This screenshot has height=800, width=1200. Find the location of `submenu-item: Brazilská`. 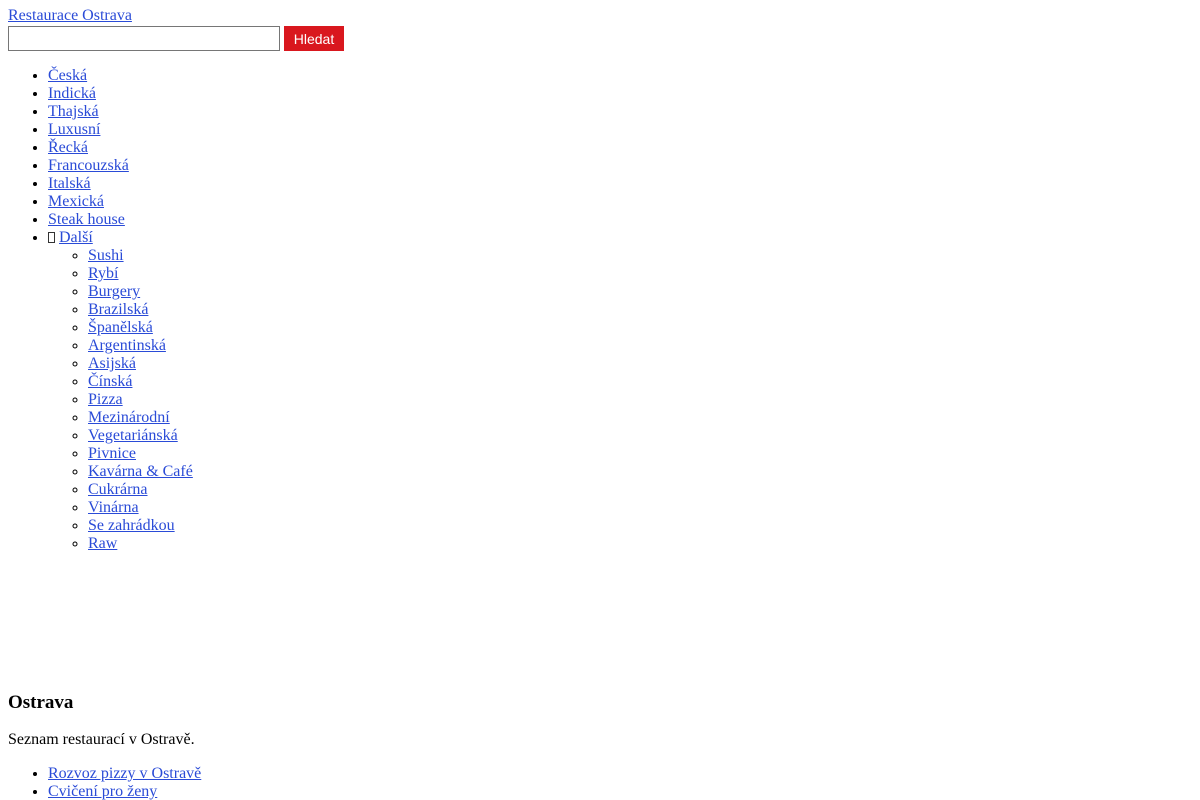

submenu-item: Brazilská is located at coordinates (140, 310).